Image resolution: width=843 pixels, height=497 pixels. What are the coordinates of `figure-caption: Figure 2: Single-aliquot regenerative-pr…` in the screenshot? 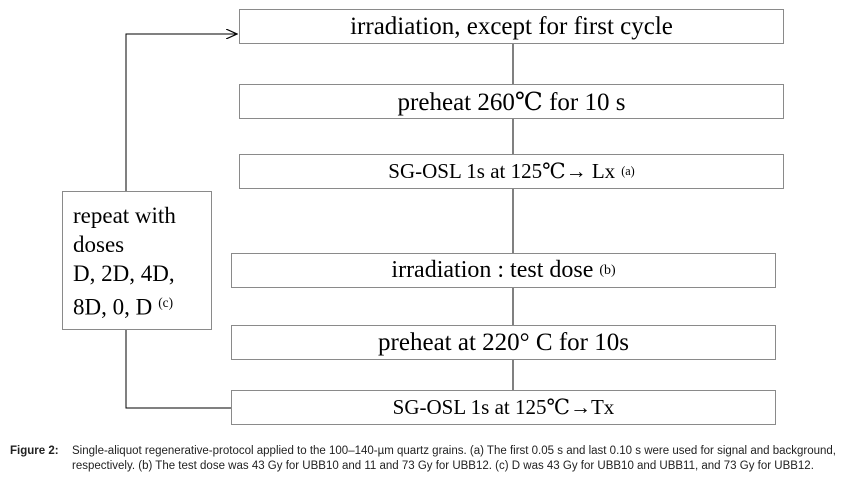 It's located at (423, 459).